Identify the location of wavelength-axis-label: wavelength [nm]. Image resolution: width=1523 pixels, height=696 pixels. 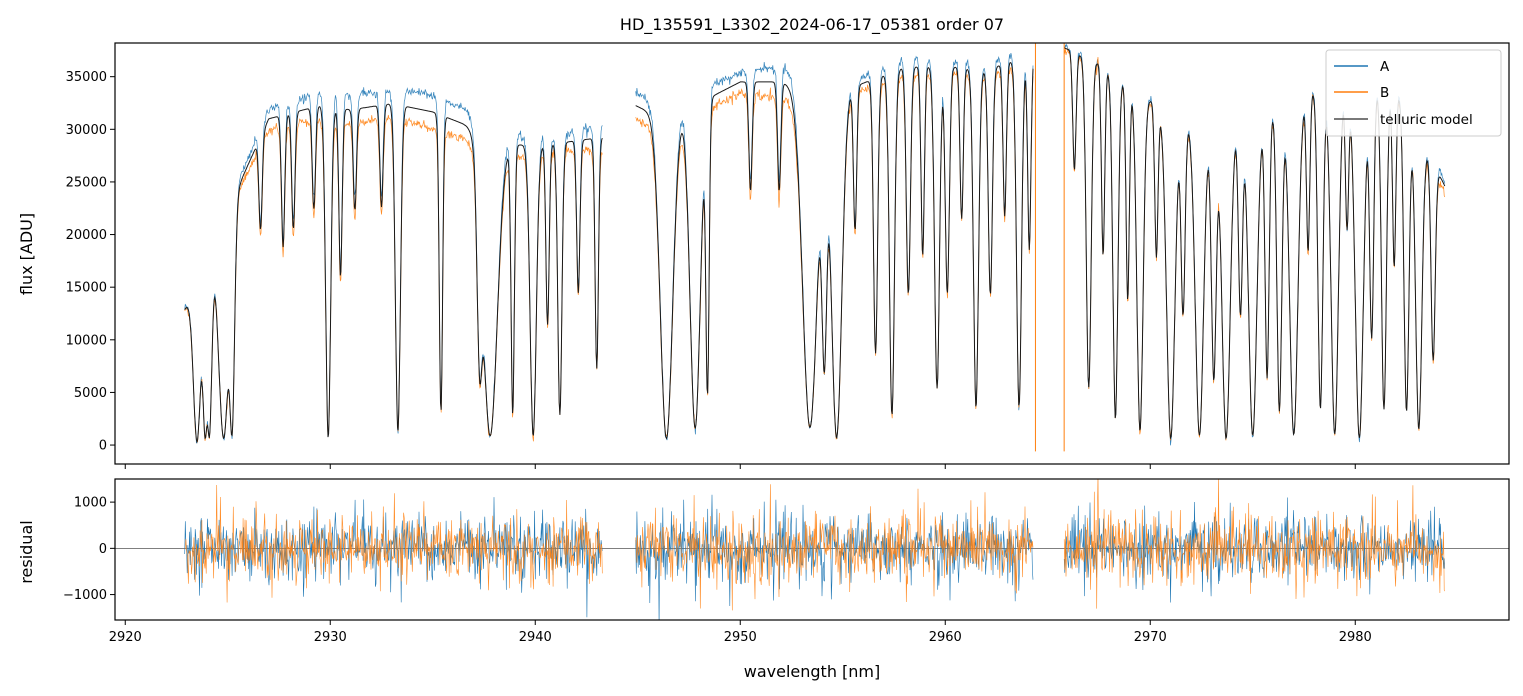
(812, 671).